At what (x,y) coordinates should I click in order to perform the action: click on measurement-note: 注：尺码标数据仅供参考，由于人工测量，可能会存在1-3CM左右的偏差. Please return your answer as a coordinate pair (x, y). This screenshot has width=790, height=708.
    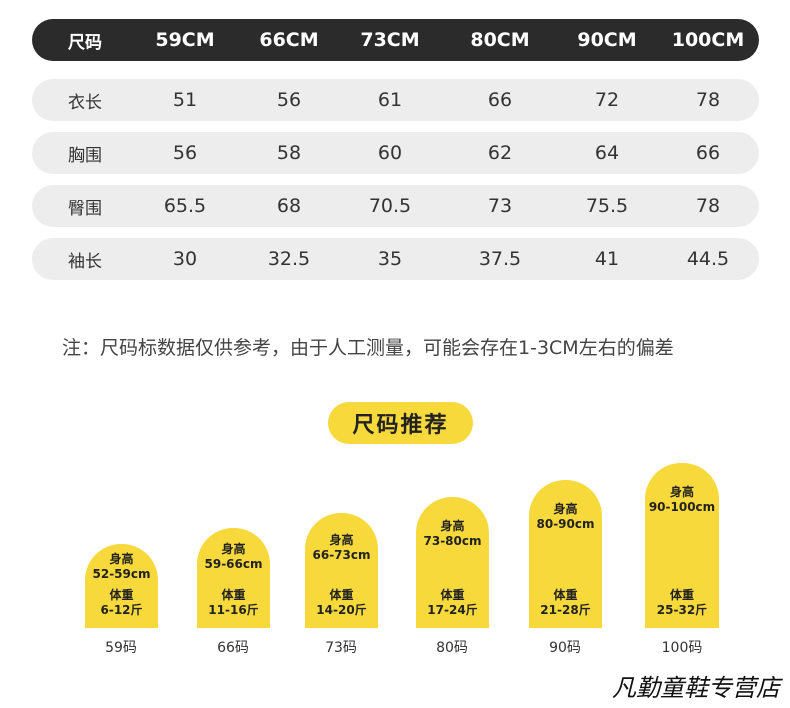
    Looking at the image, I should click on (368, 348).